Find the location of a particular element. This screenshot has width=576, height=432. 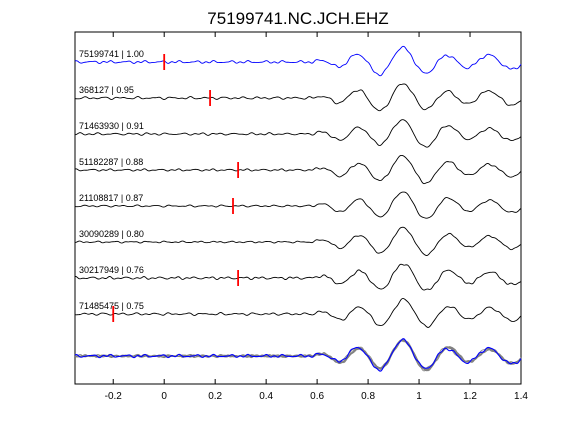

trace-label-2: 71463930 | 0.91 is located at coordinates (111, 126).